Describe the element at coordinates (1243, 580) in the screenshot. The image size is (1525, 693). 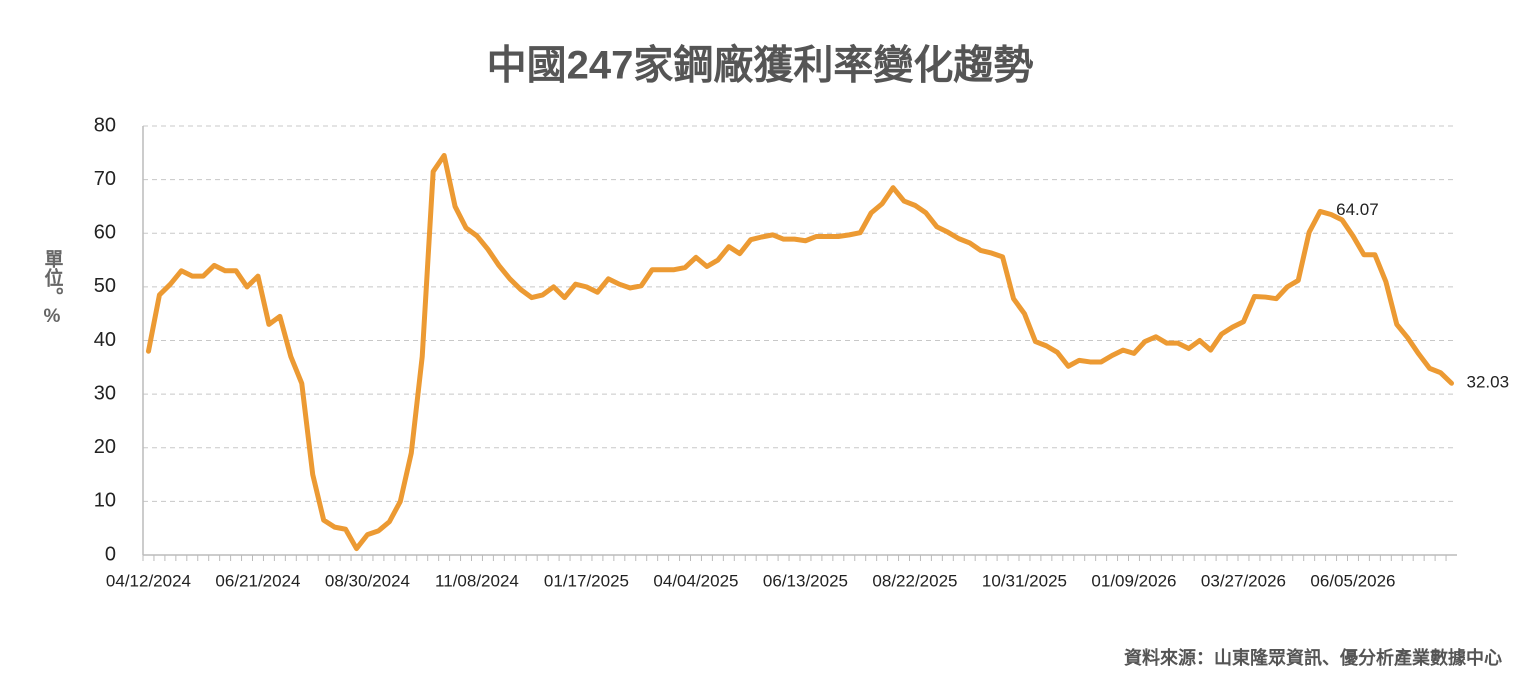
I see `x-tick-label: 03/27/2026` at that location.